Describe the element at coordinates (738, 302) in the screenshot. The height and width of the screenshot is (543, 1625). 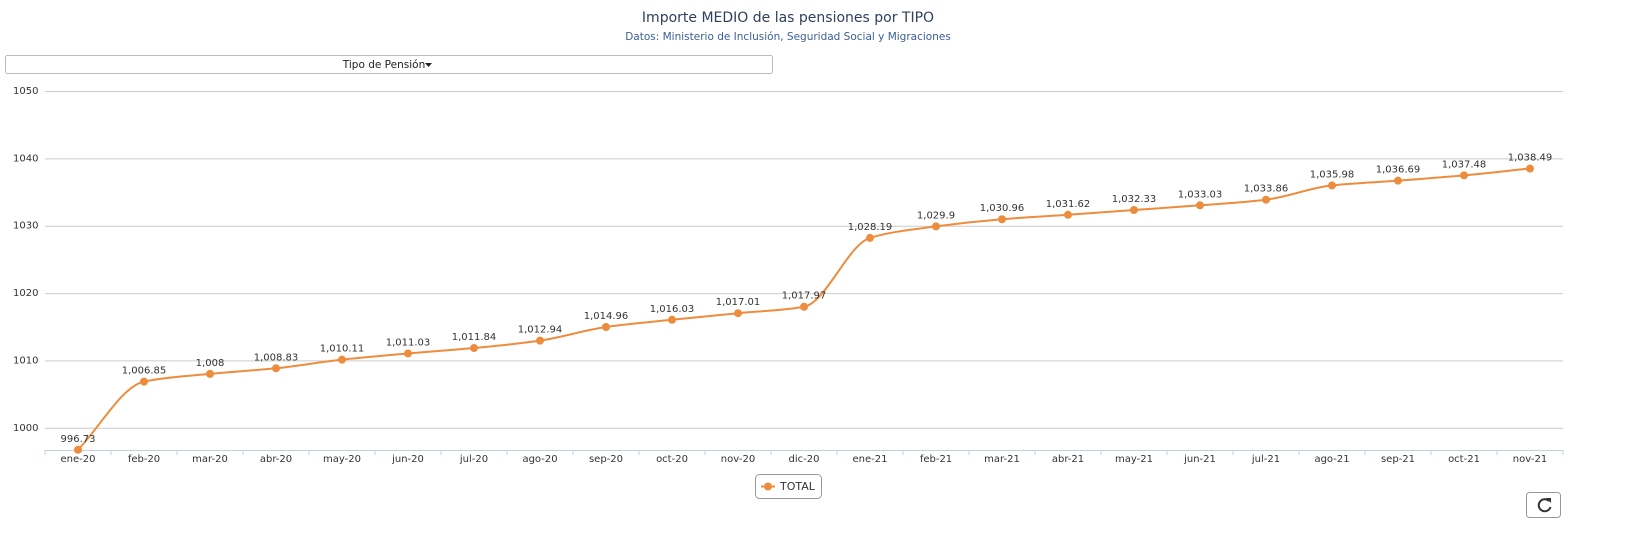
I see `data-label: 1,017.01` at that location.